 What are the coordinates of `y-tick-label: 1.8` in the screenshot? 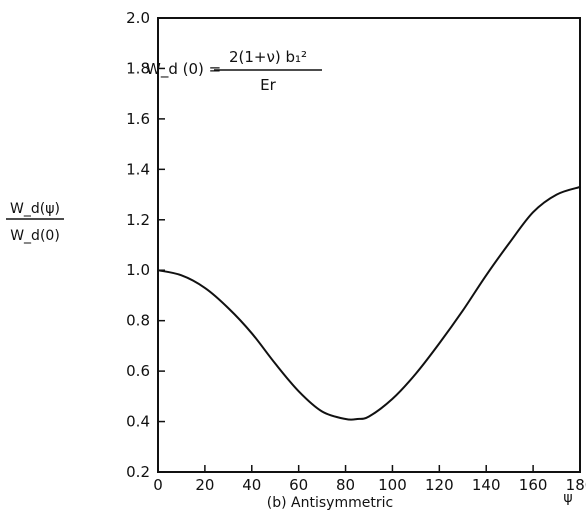 It's located at (138, 68).